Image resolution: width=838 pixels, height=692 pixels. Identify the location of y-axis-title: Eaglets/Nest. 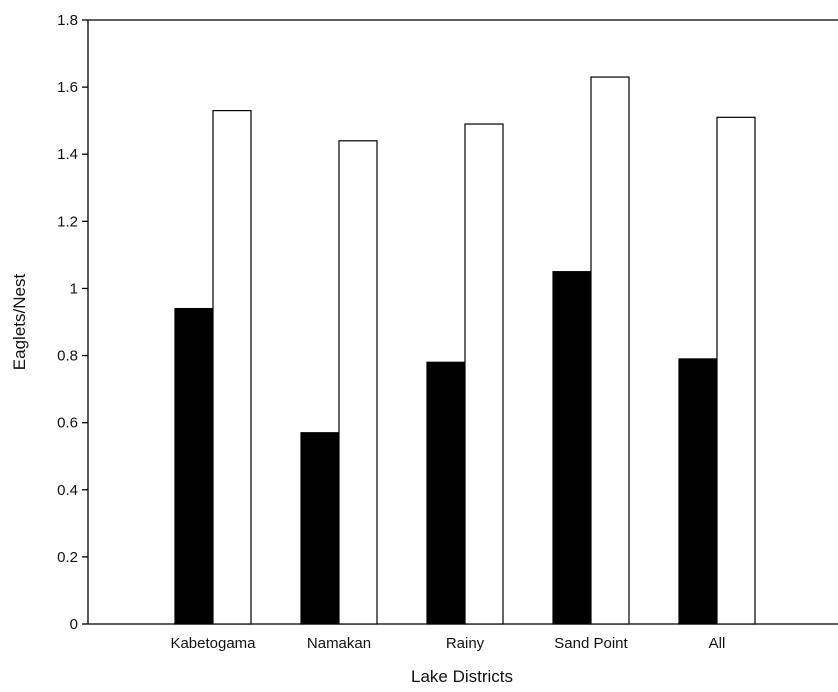
(19, 322).